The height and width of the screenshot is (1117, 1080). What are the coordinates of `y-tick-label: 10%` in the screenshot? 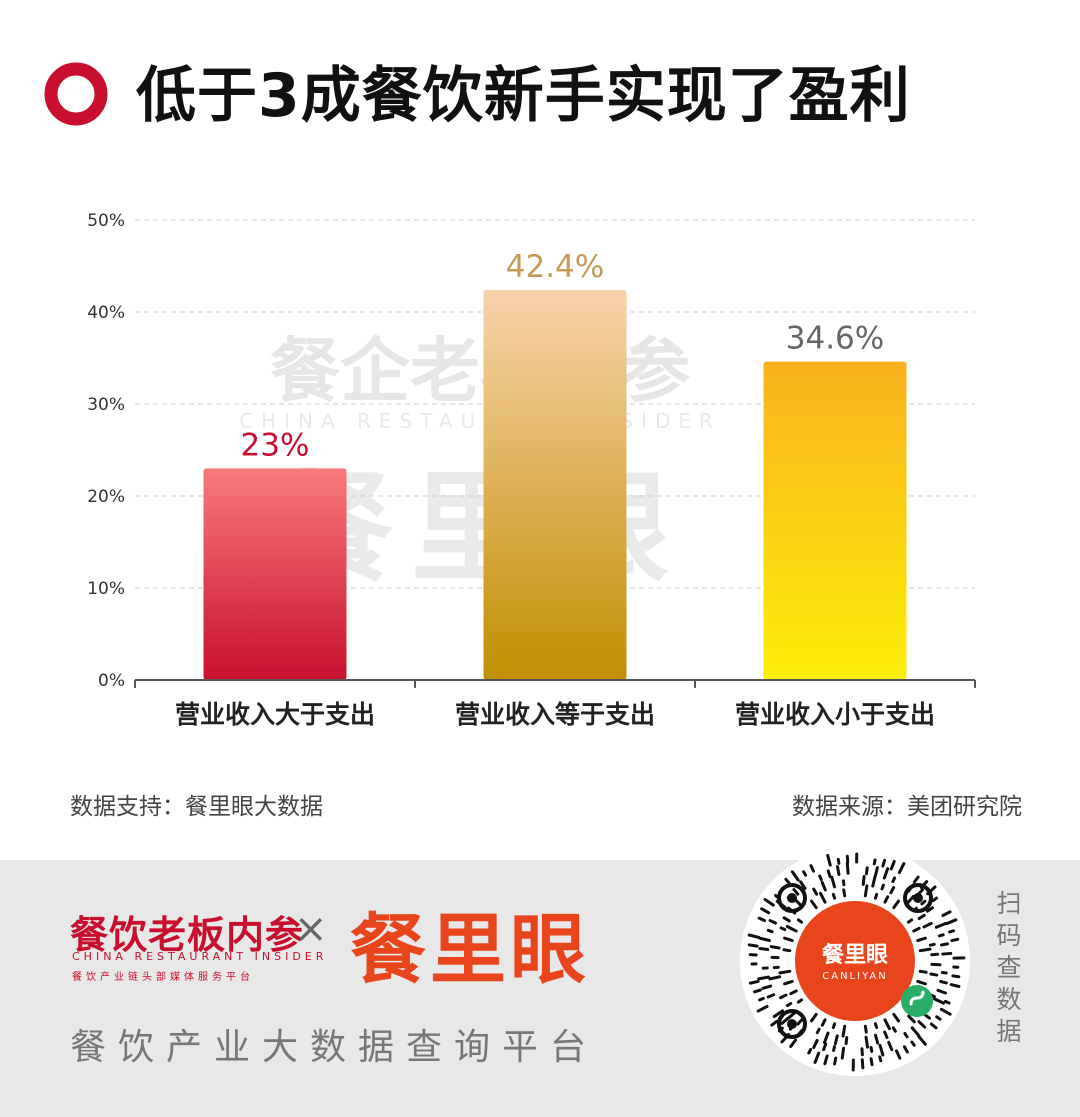 It's located at (106, 589).